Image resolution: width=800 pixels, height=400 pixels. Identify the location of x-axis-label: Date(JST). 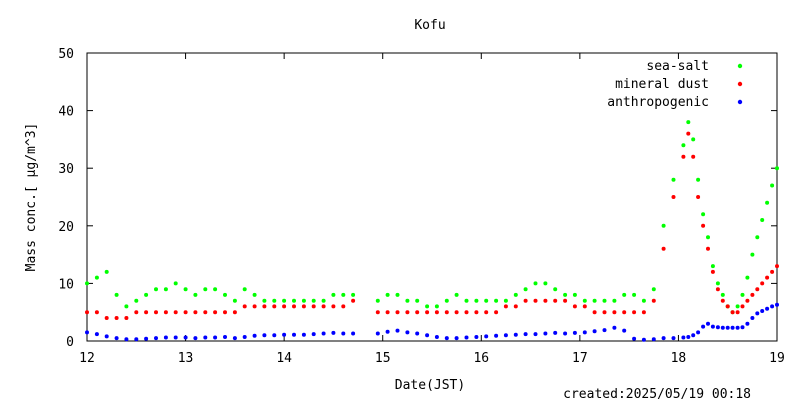
(430, 385).